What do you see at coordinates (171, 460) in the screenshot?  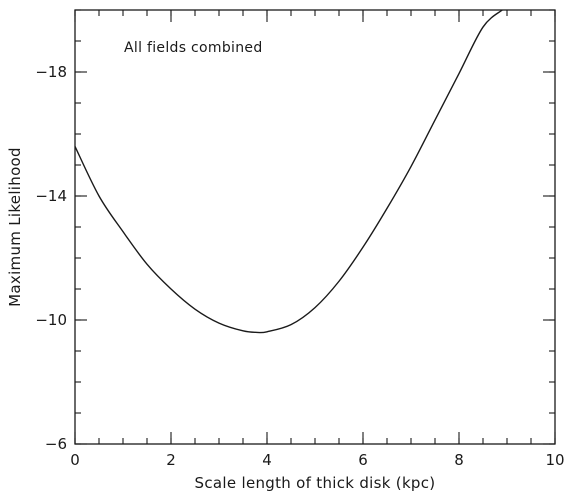 I see `x-tick-label: 2` at bounding box center [171, 460].